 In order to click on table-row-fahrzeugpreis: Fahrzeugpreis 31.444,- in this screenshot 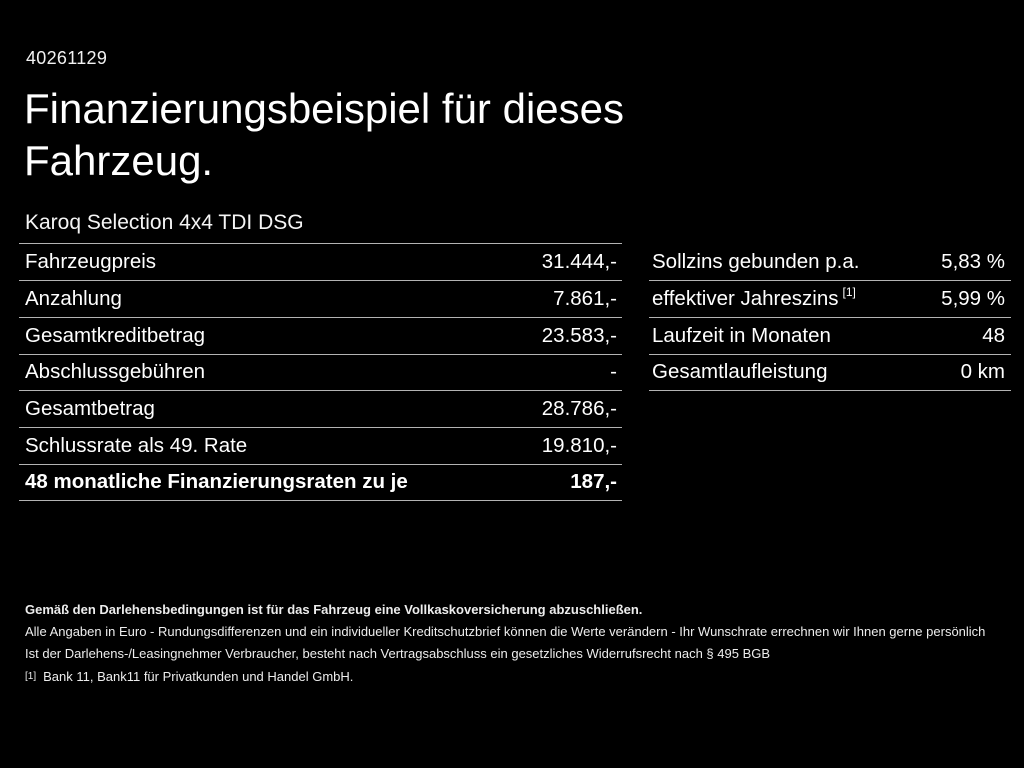, I will do `click(320, 261)`.